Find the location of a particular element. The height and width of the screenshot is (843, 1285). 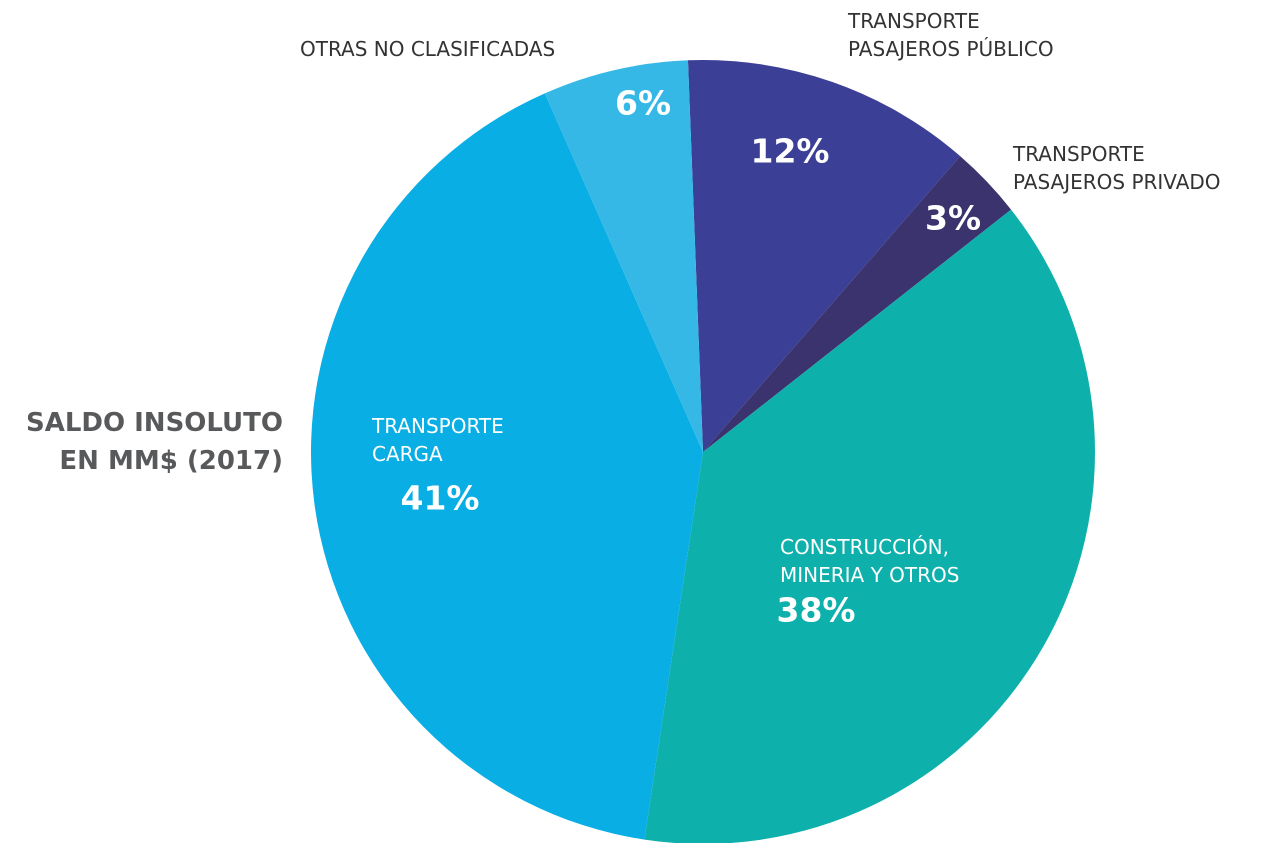

slice-label: OTRAS NO CLASIFICADAS is located at coordinates (427, 49).